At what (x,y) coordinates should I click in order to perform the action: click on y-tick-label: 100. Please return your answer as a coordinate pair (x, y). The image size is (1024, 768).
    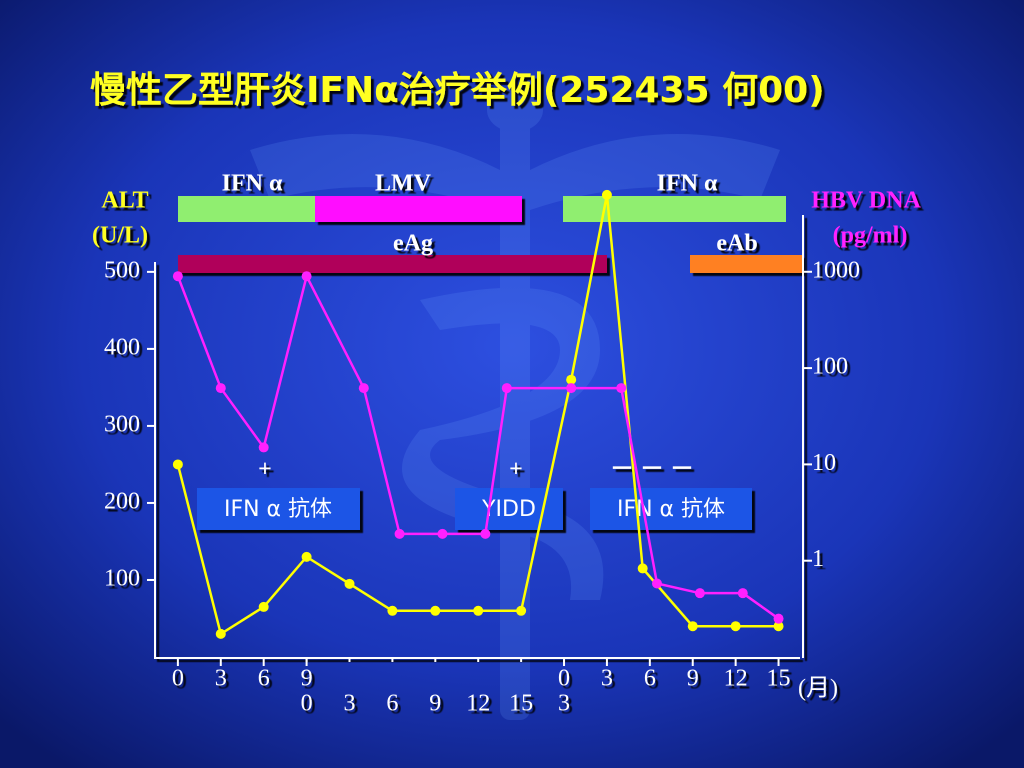
    Looking at the image, I should click on (122, 578).